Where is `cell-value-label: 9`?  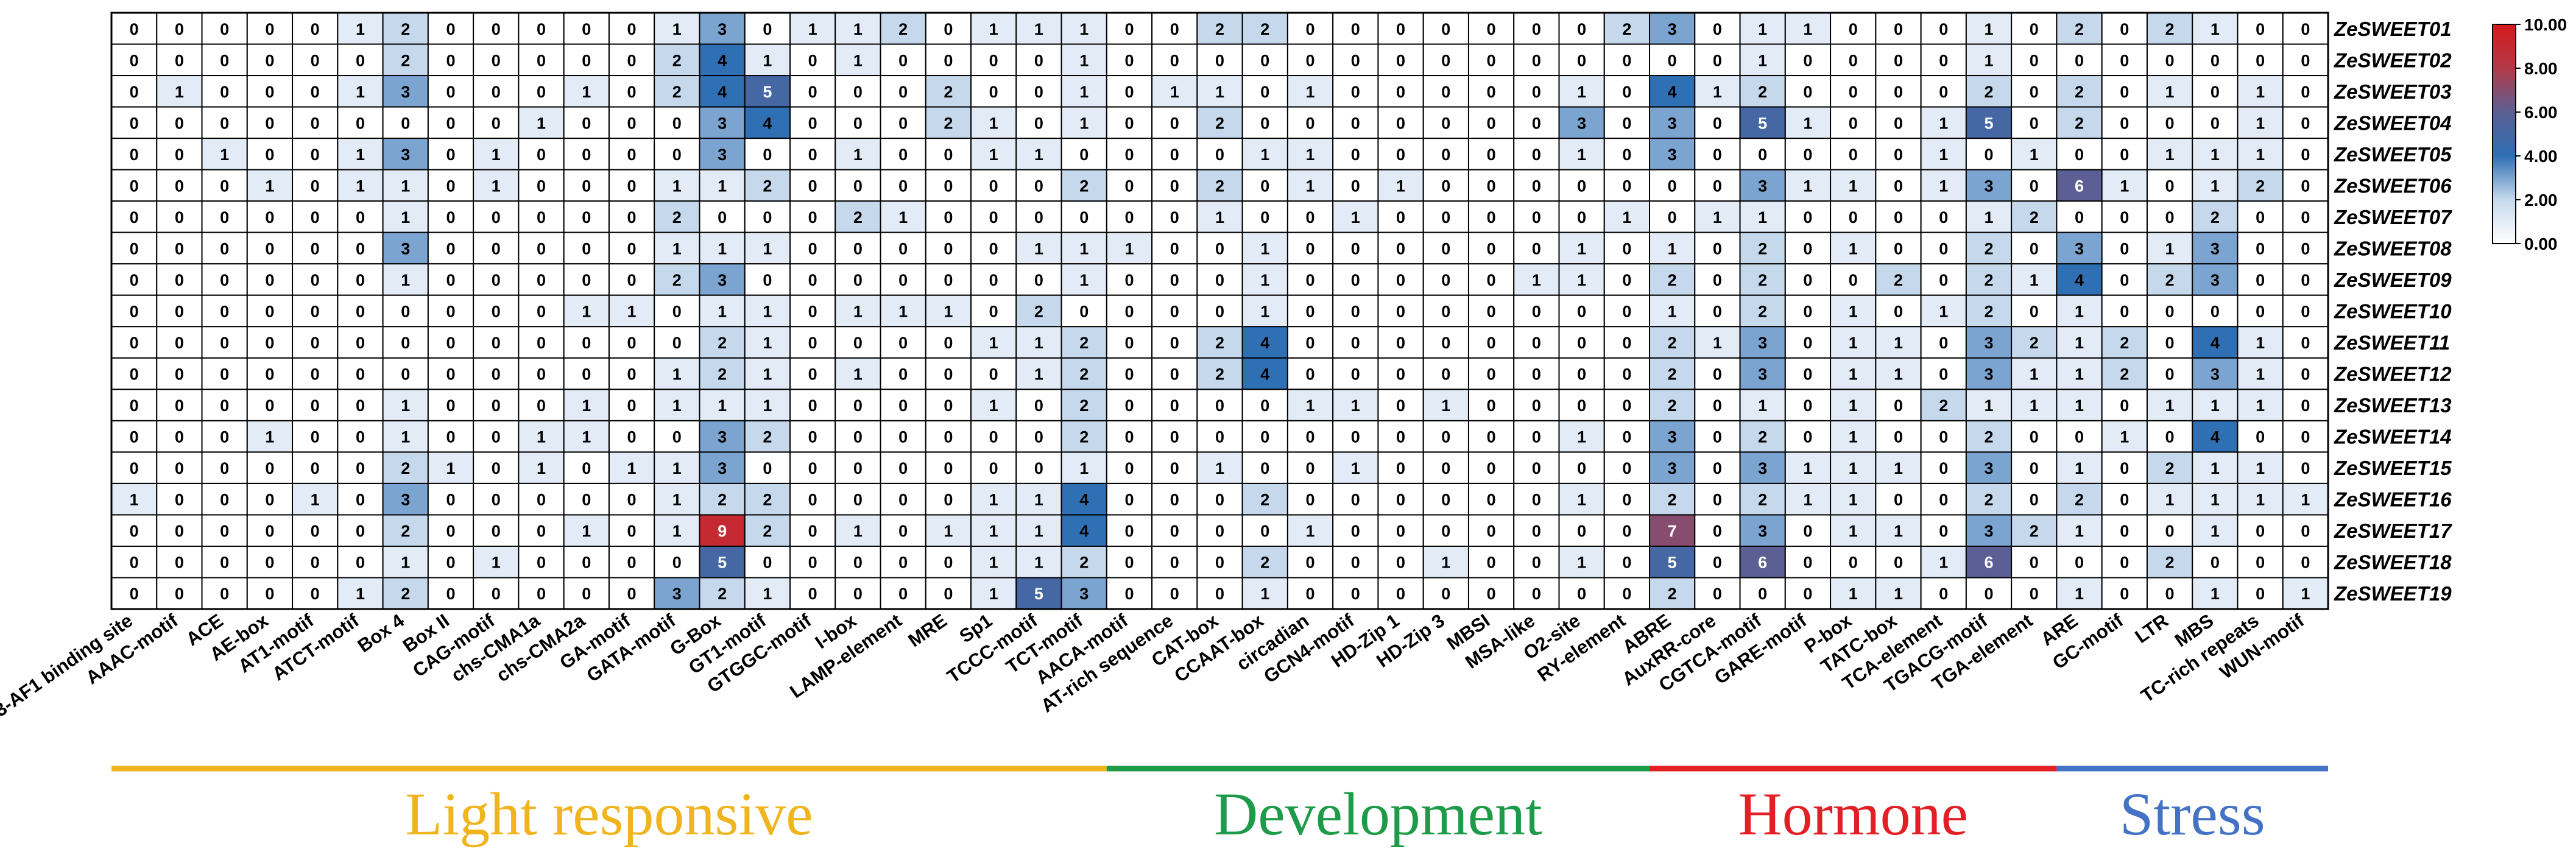 cell-value-label: 9 is located at coordinates (722, 531).